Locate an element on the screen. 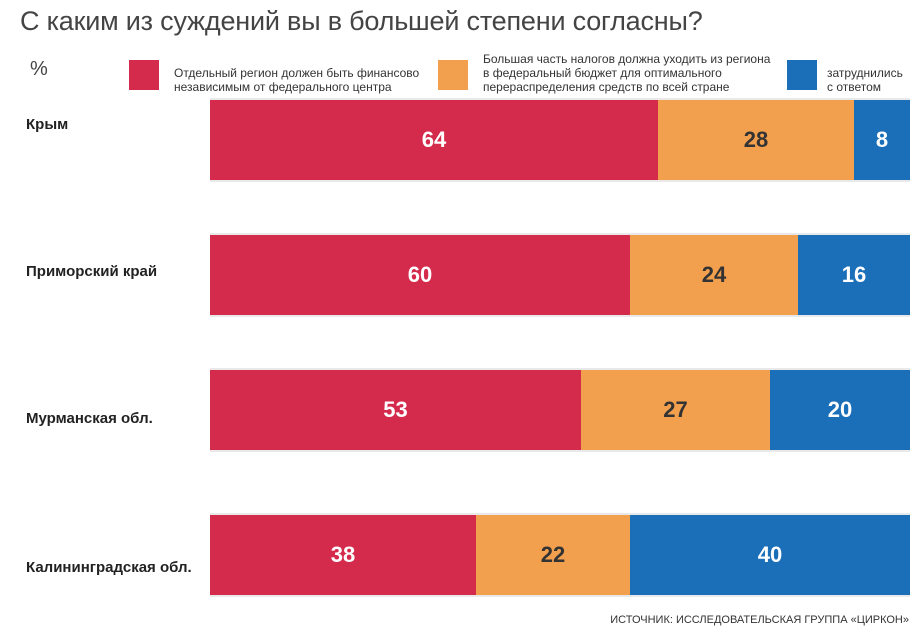 This screenshot has width=923, height=643. bar-value-label: 60 is located at coordinates (420, 274).